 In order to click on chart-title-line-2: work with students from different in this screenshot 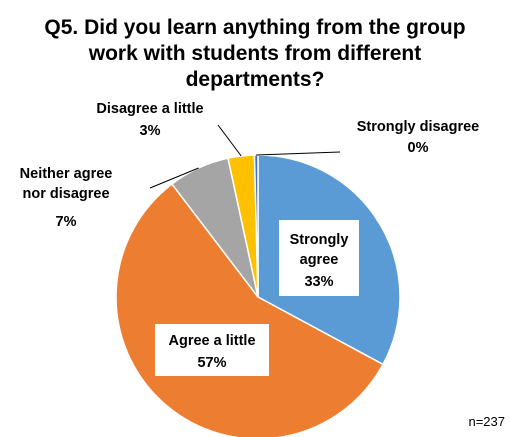, I will do `click(255, 53)`.